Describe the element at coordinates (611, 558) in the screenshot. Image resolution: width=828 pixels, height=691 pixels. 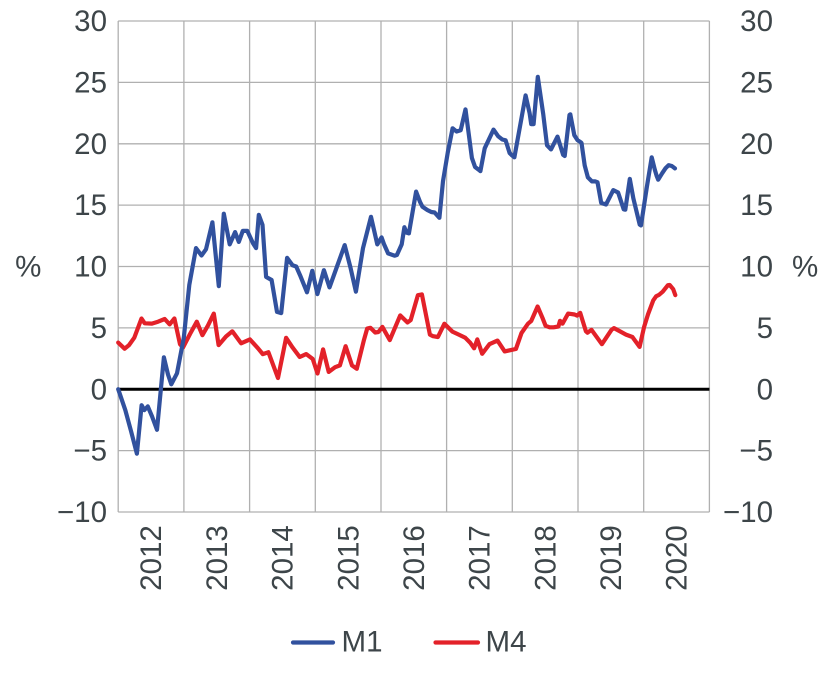
I see `svg-text: 2019` at that location.